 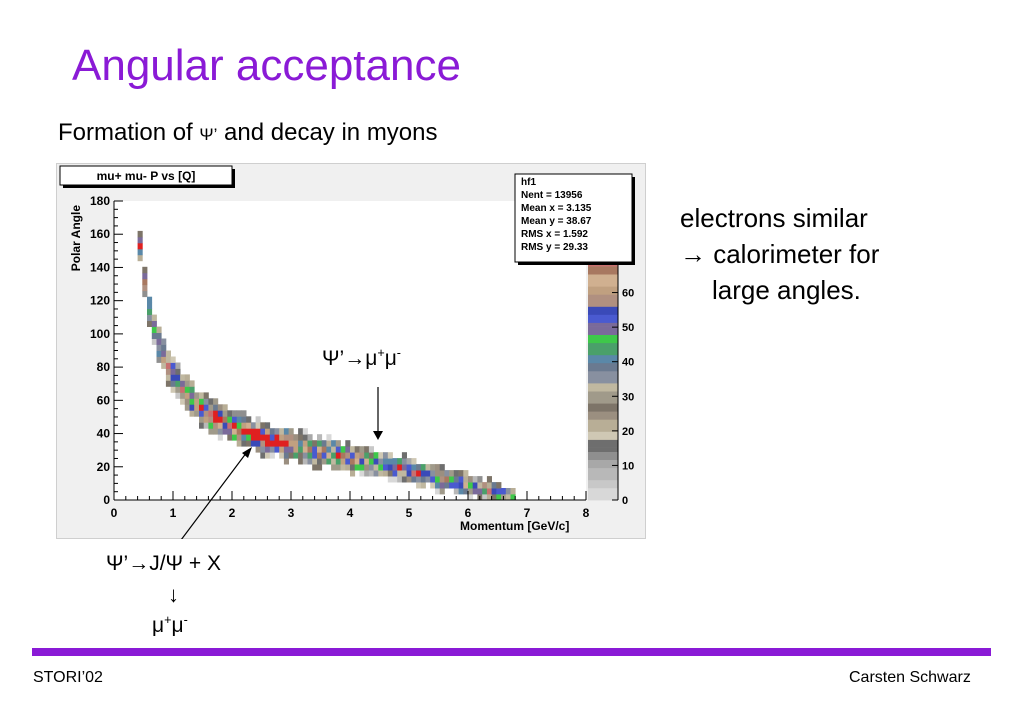 I want to click on colorbar-tick-label: 0, so click(x=625, y=501).